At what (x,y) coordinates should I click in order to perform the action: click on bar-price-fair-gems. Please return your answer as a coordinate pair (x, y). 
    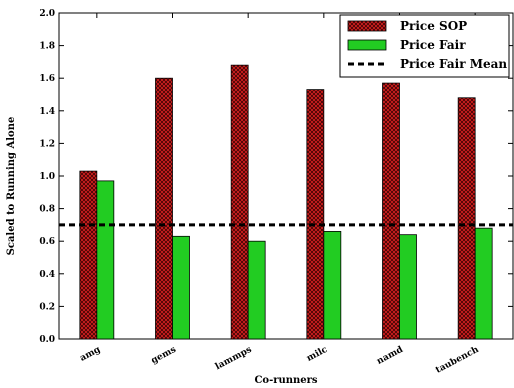
    Looking at the image, I should click on (181, 287).